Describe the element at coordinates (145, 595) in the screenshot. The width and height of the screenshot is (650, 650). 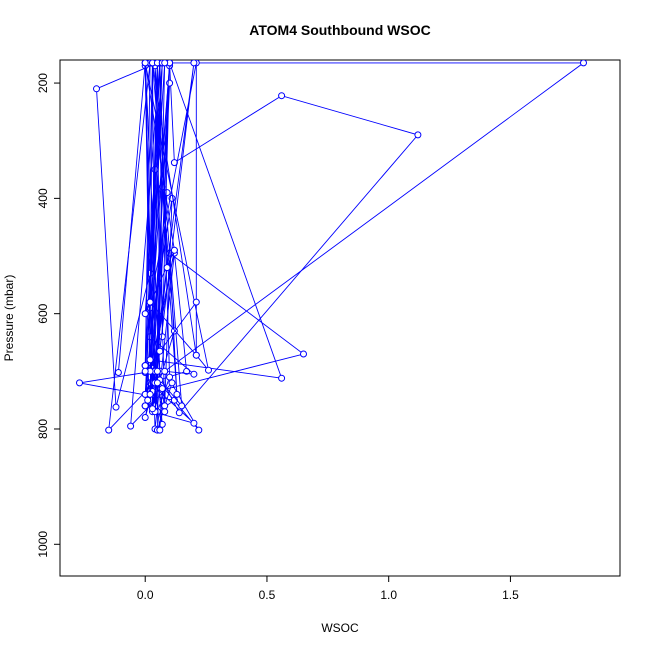
I see `x-tick-label: 0.0` at that location.